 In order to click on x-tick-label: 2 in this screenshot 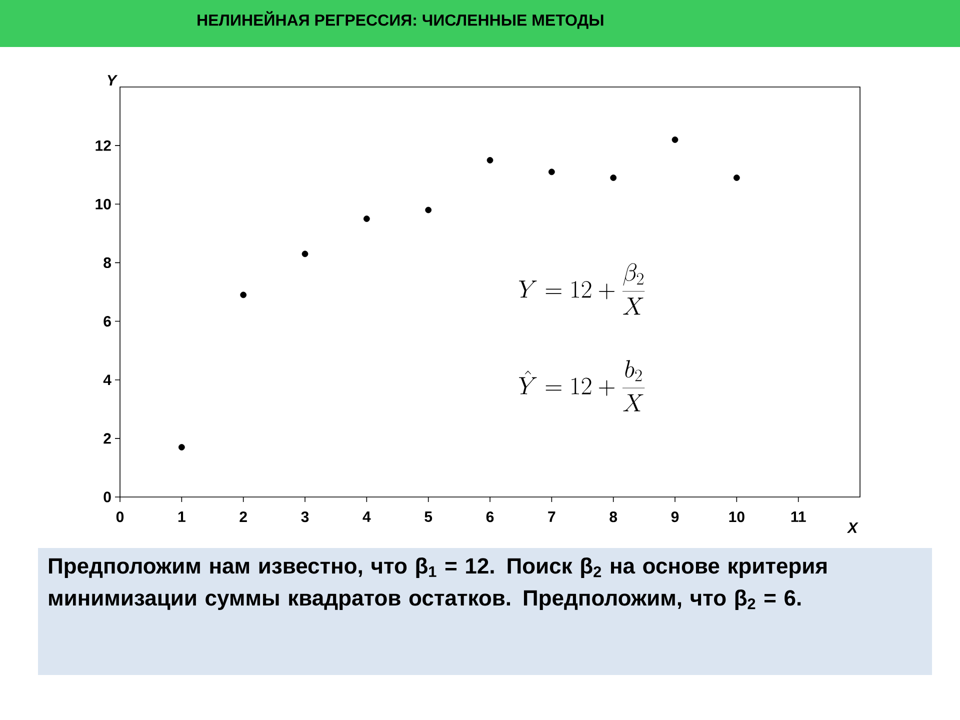, I will do `click(243, 517)`.